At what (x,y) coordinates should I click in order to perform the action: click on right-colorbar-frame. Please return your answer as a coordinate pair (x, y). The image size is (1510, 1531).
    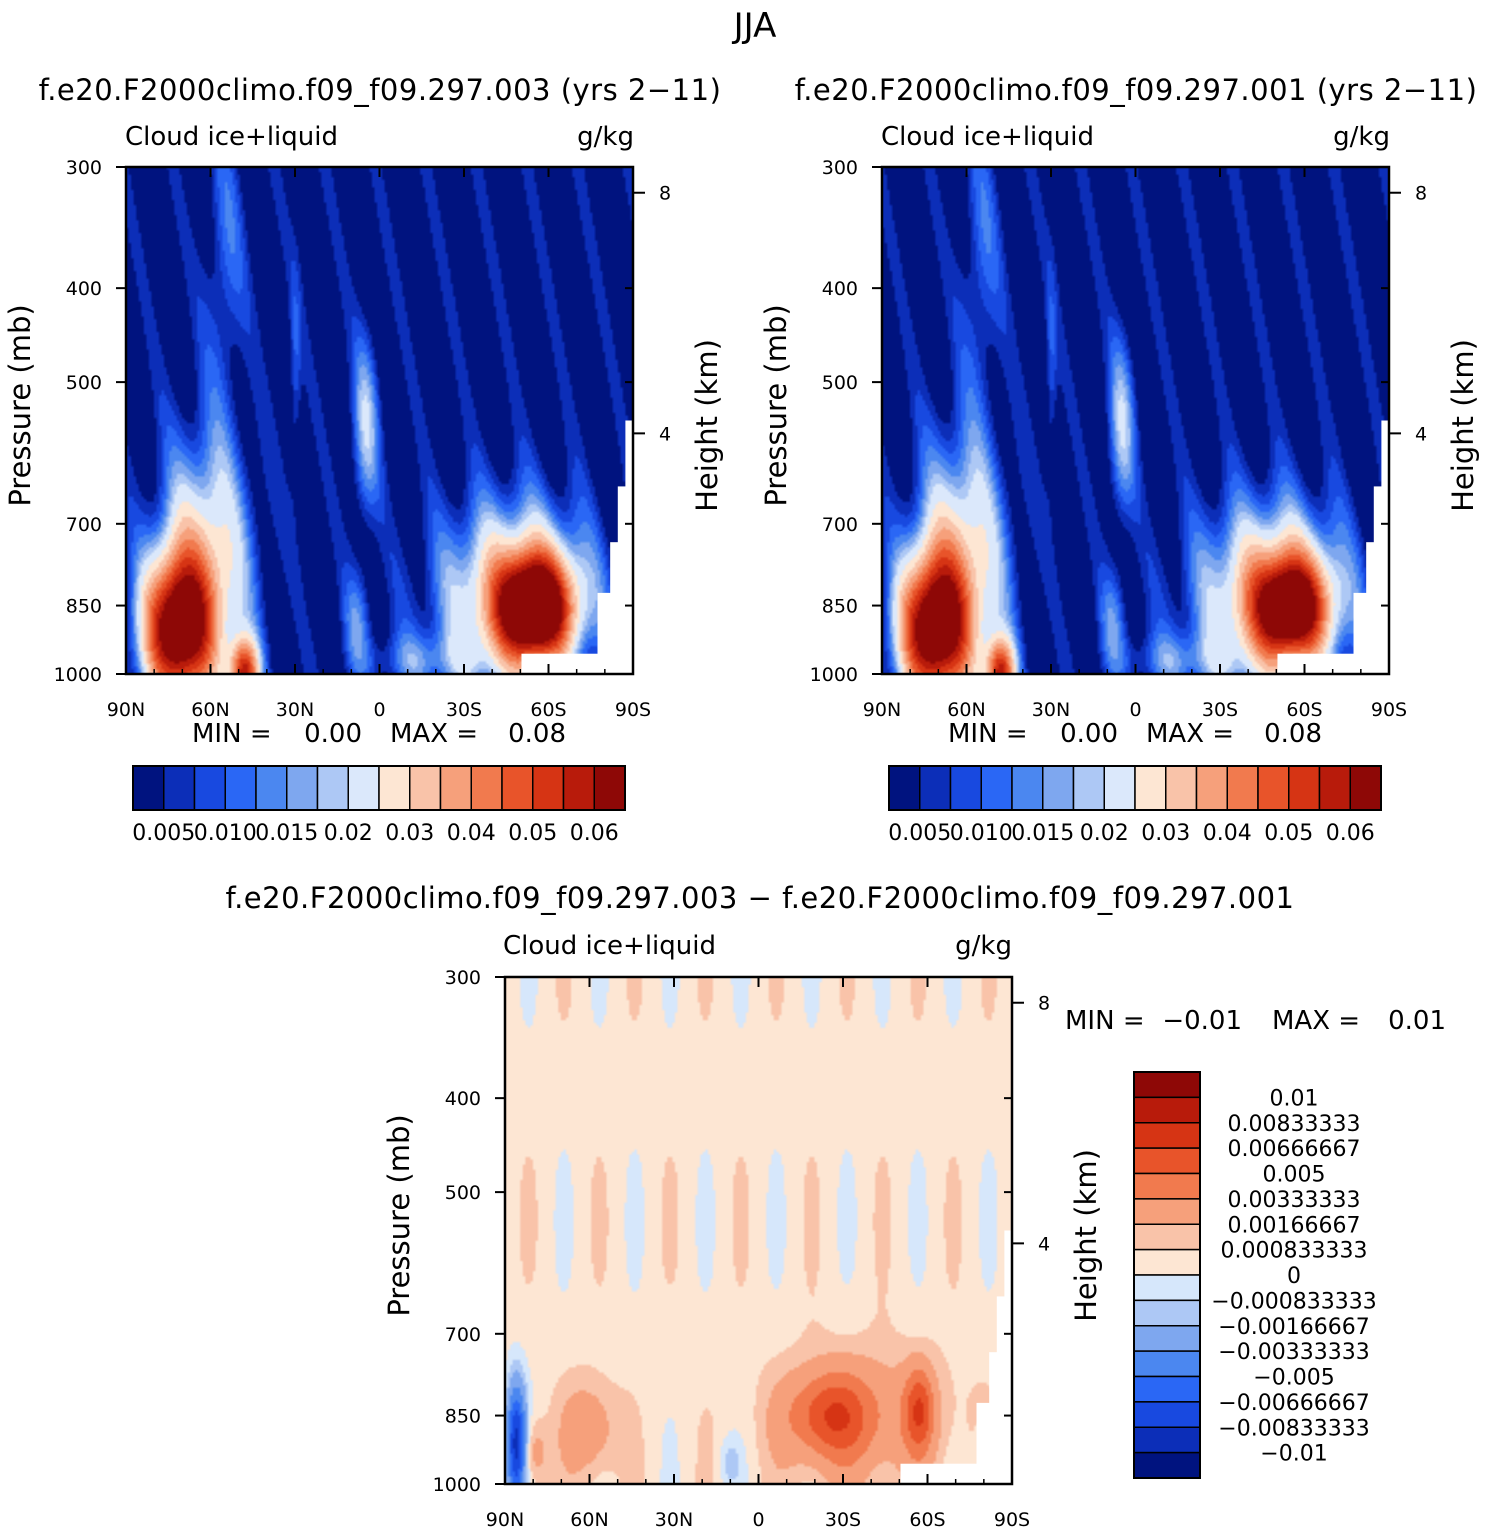
    Looking at the image, I should click on (1135, 788).